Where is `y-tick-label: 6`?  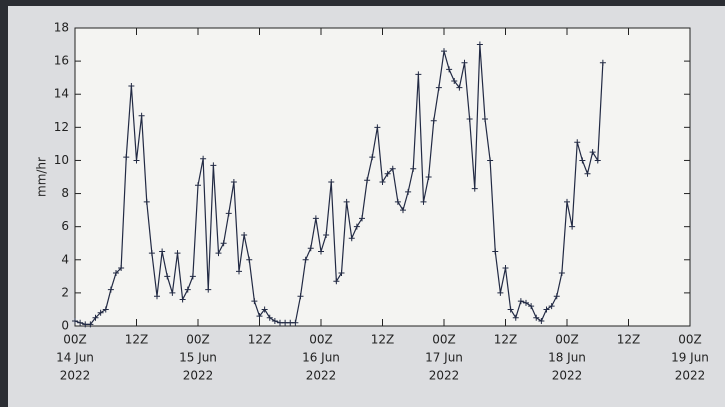 y-tick-label: 6 is located at coordinates (65, 226).